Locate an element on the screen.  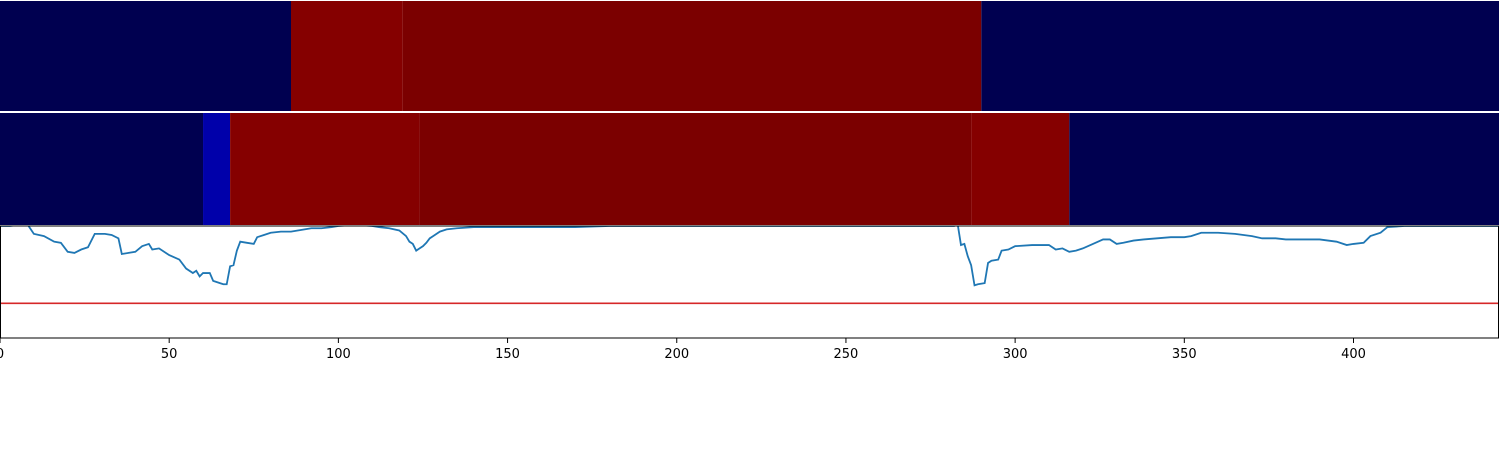
x-tick-label-300: 300 is located at coordinates (1015, 354).